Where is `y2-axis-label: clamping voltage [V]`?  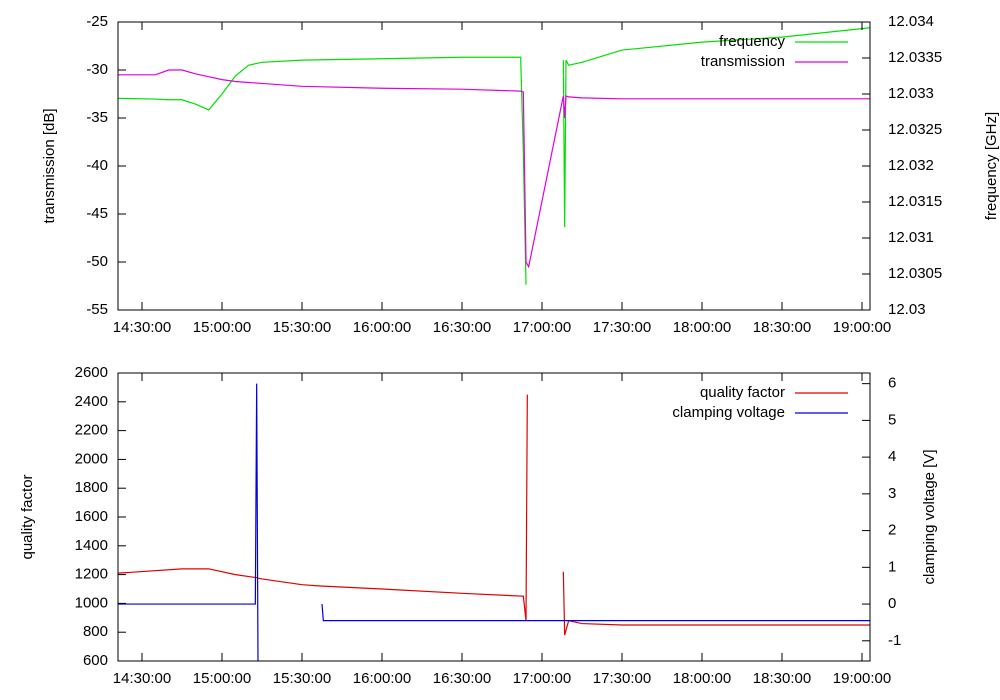
y2-axis-label: clamping voltage [V] is located at coordinates (929, 516).